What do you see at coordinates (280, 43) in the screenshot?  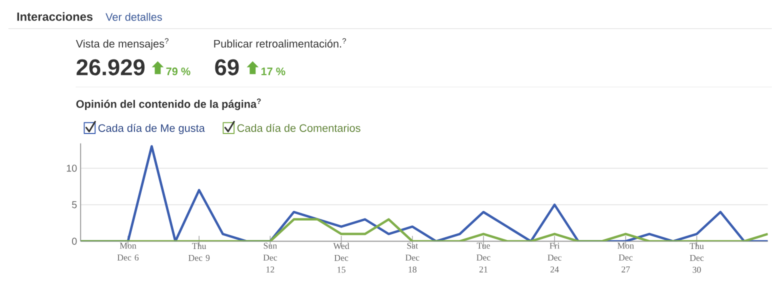 I see `text: Publicar retroalimentación.$^{?}$` at bounding box center [280, 43].